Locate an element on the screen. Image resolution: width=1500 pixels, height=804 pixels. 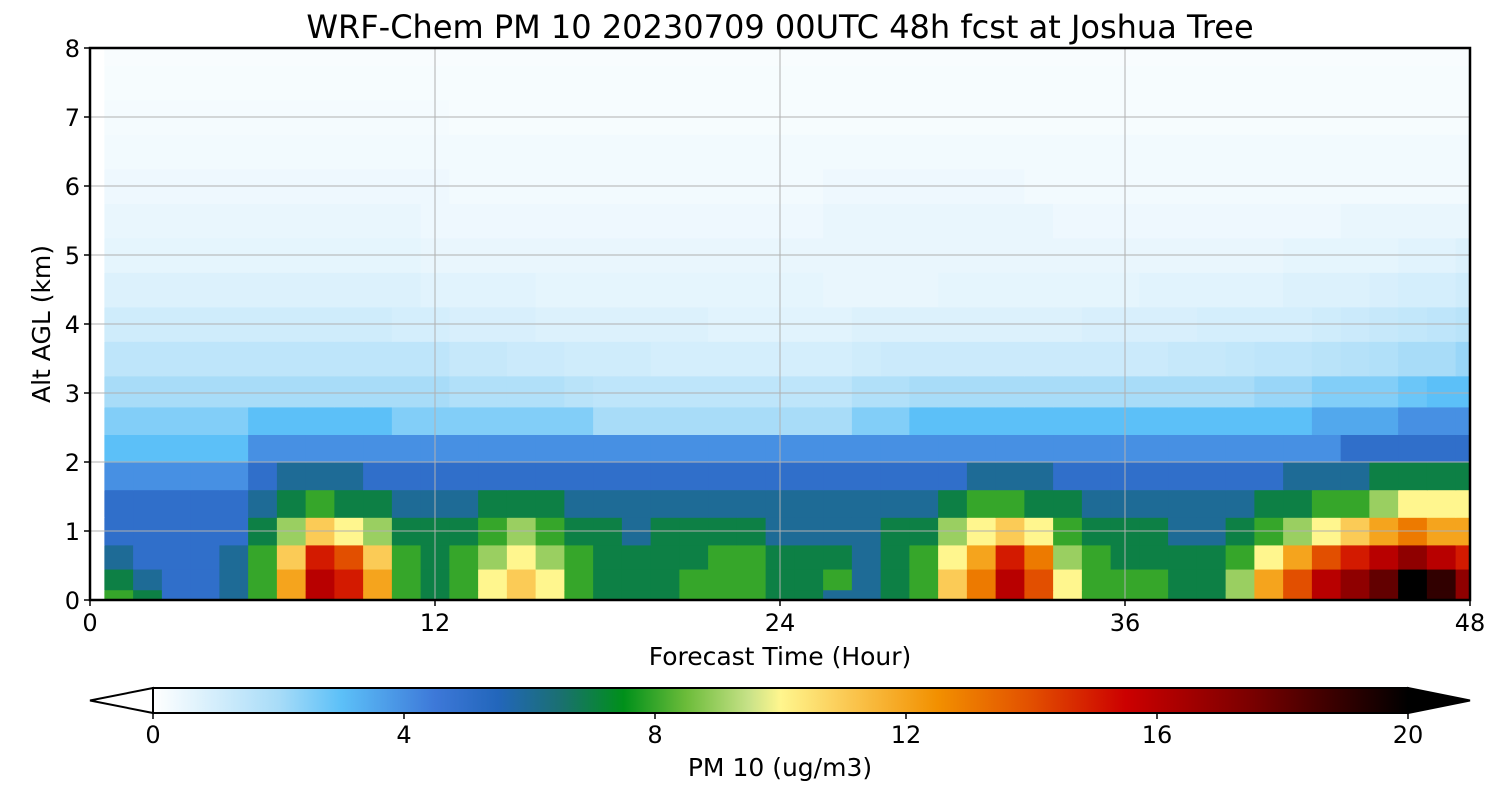
y-tick-label: 4 is located at coordinates (72, 325).